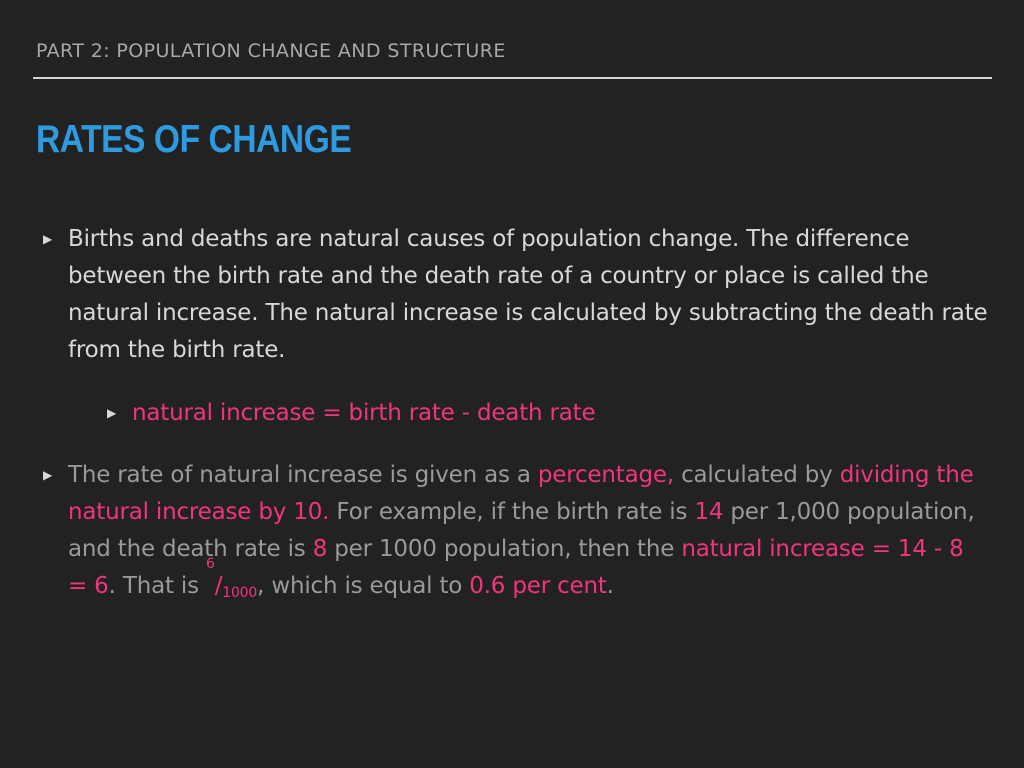 The width and height of the screenshot is (1024, 768). What do you see at coordinates (610, 586) in the screenshot?
I see `text-segment: .` at bounding box center [610, 586].